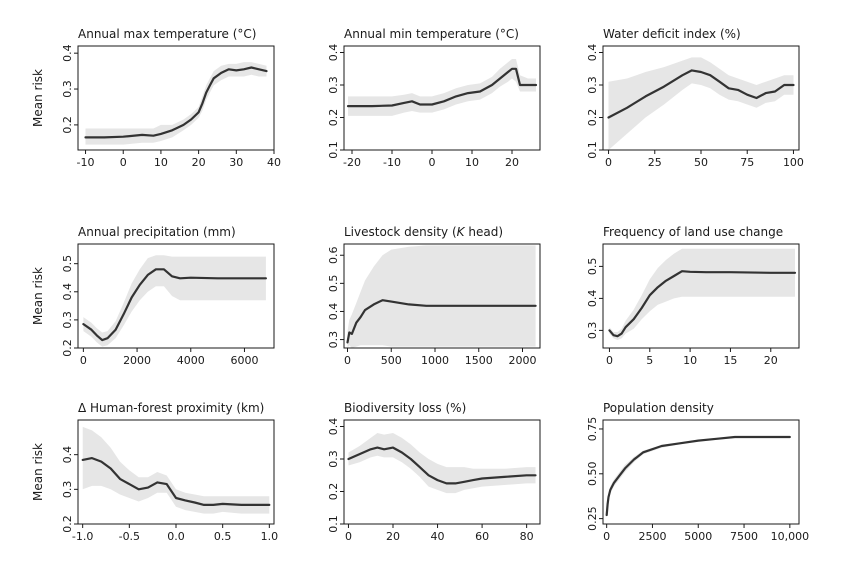 The height and width of the screenshot is (564, 856). Describe the element at coordinates (82, 536) in the screenshot. I see `x-tick-label: -1.0` at that location.